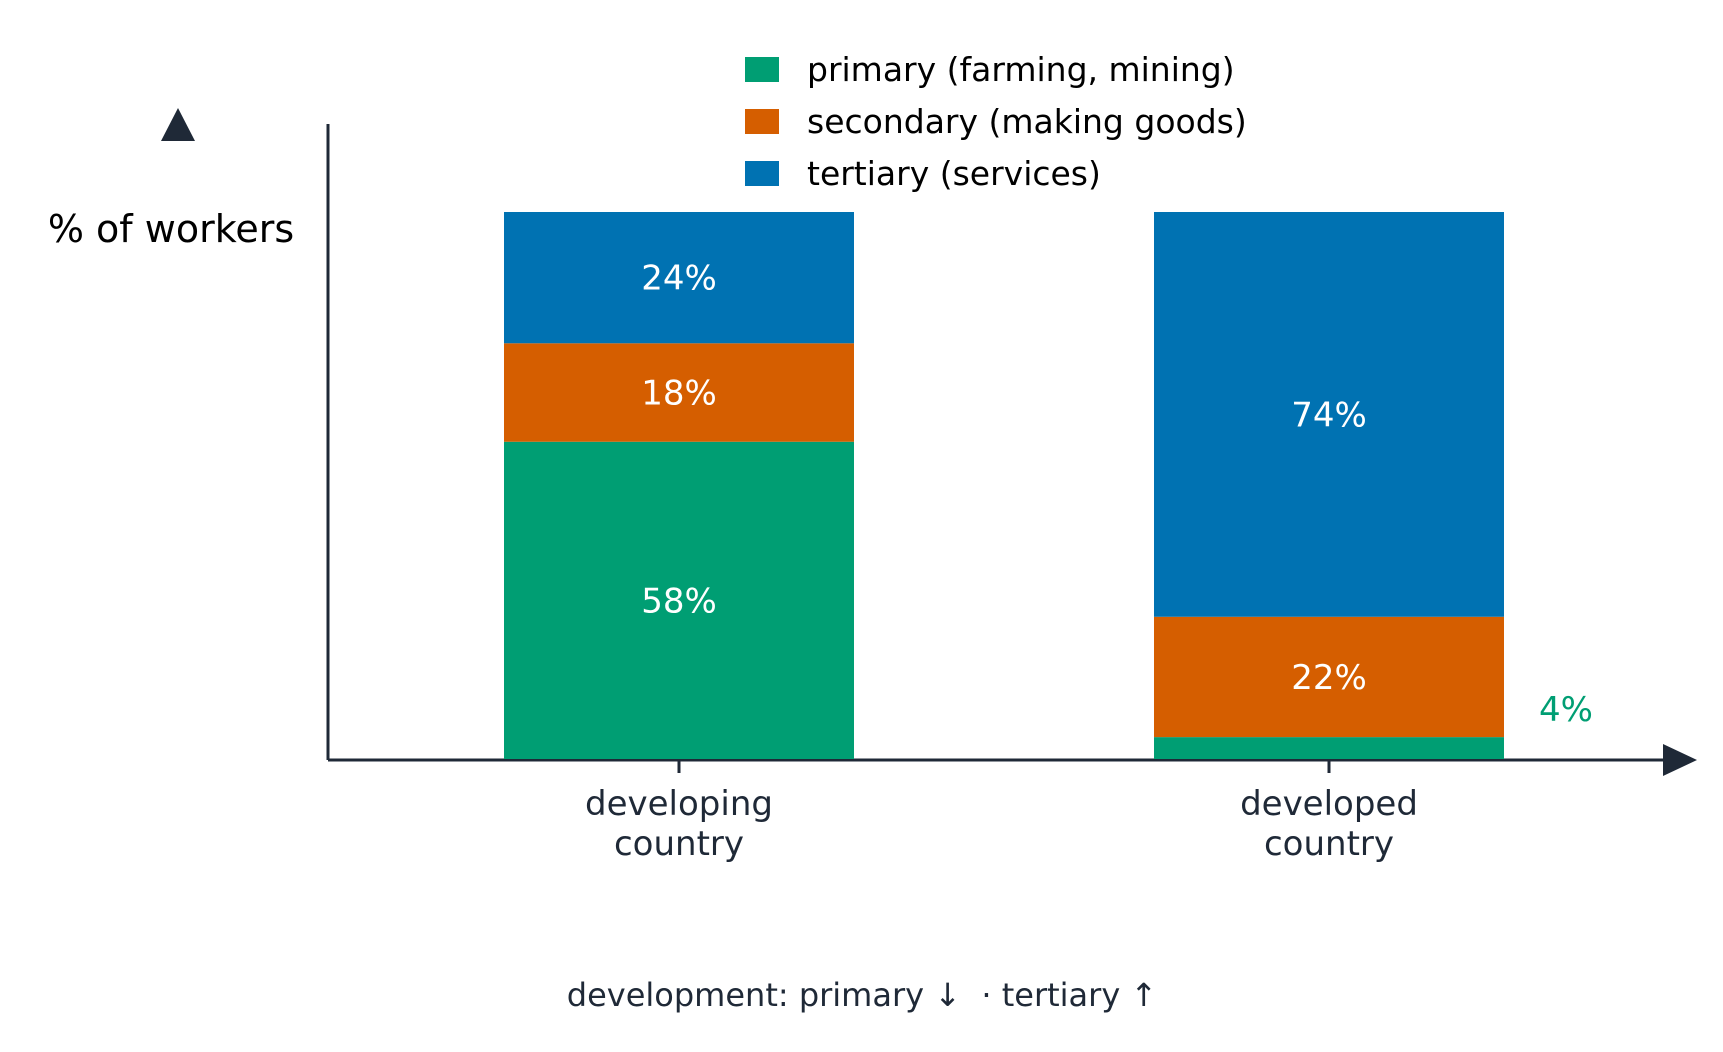  I want to click on development-annotation: development: primary ↓ · tertiary ↑, so click(862, 995).